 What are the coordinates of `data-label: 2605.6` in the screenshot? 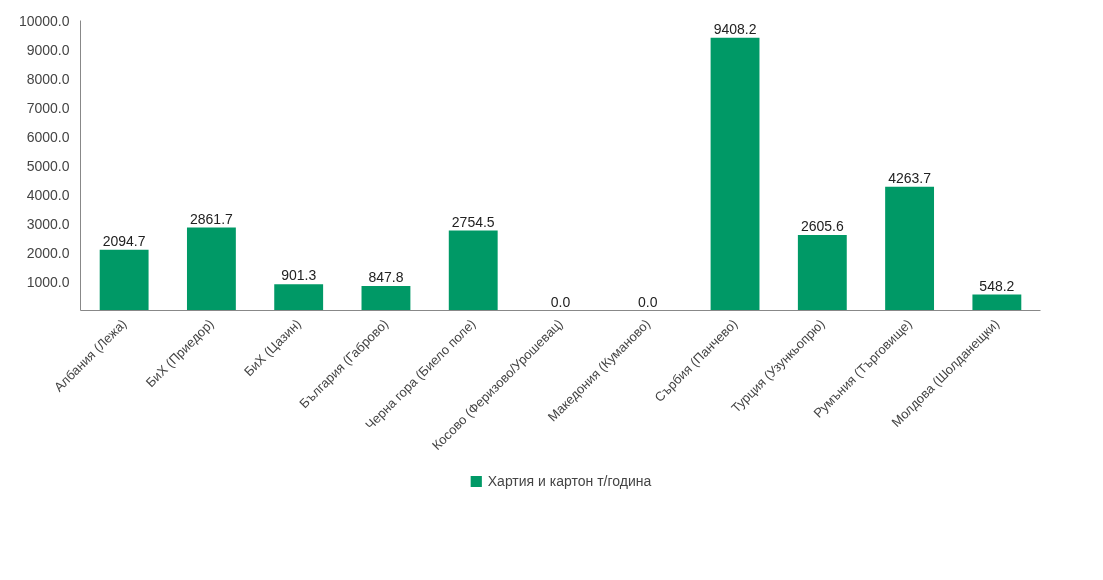 It's located at (822, 225).